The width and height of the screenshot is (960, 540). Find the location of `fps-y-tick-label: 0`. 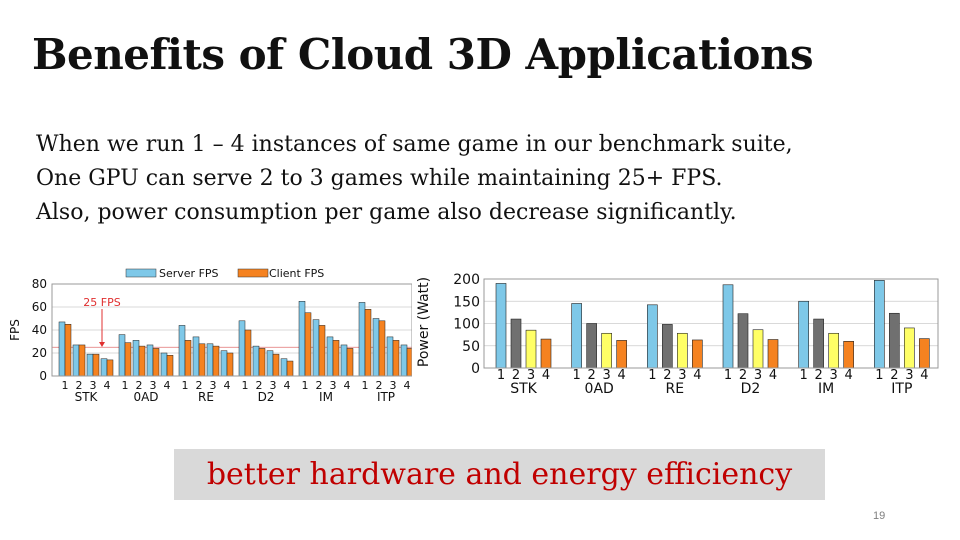

fps-y-tick-label: 0 is located at coordinates (43, 376).